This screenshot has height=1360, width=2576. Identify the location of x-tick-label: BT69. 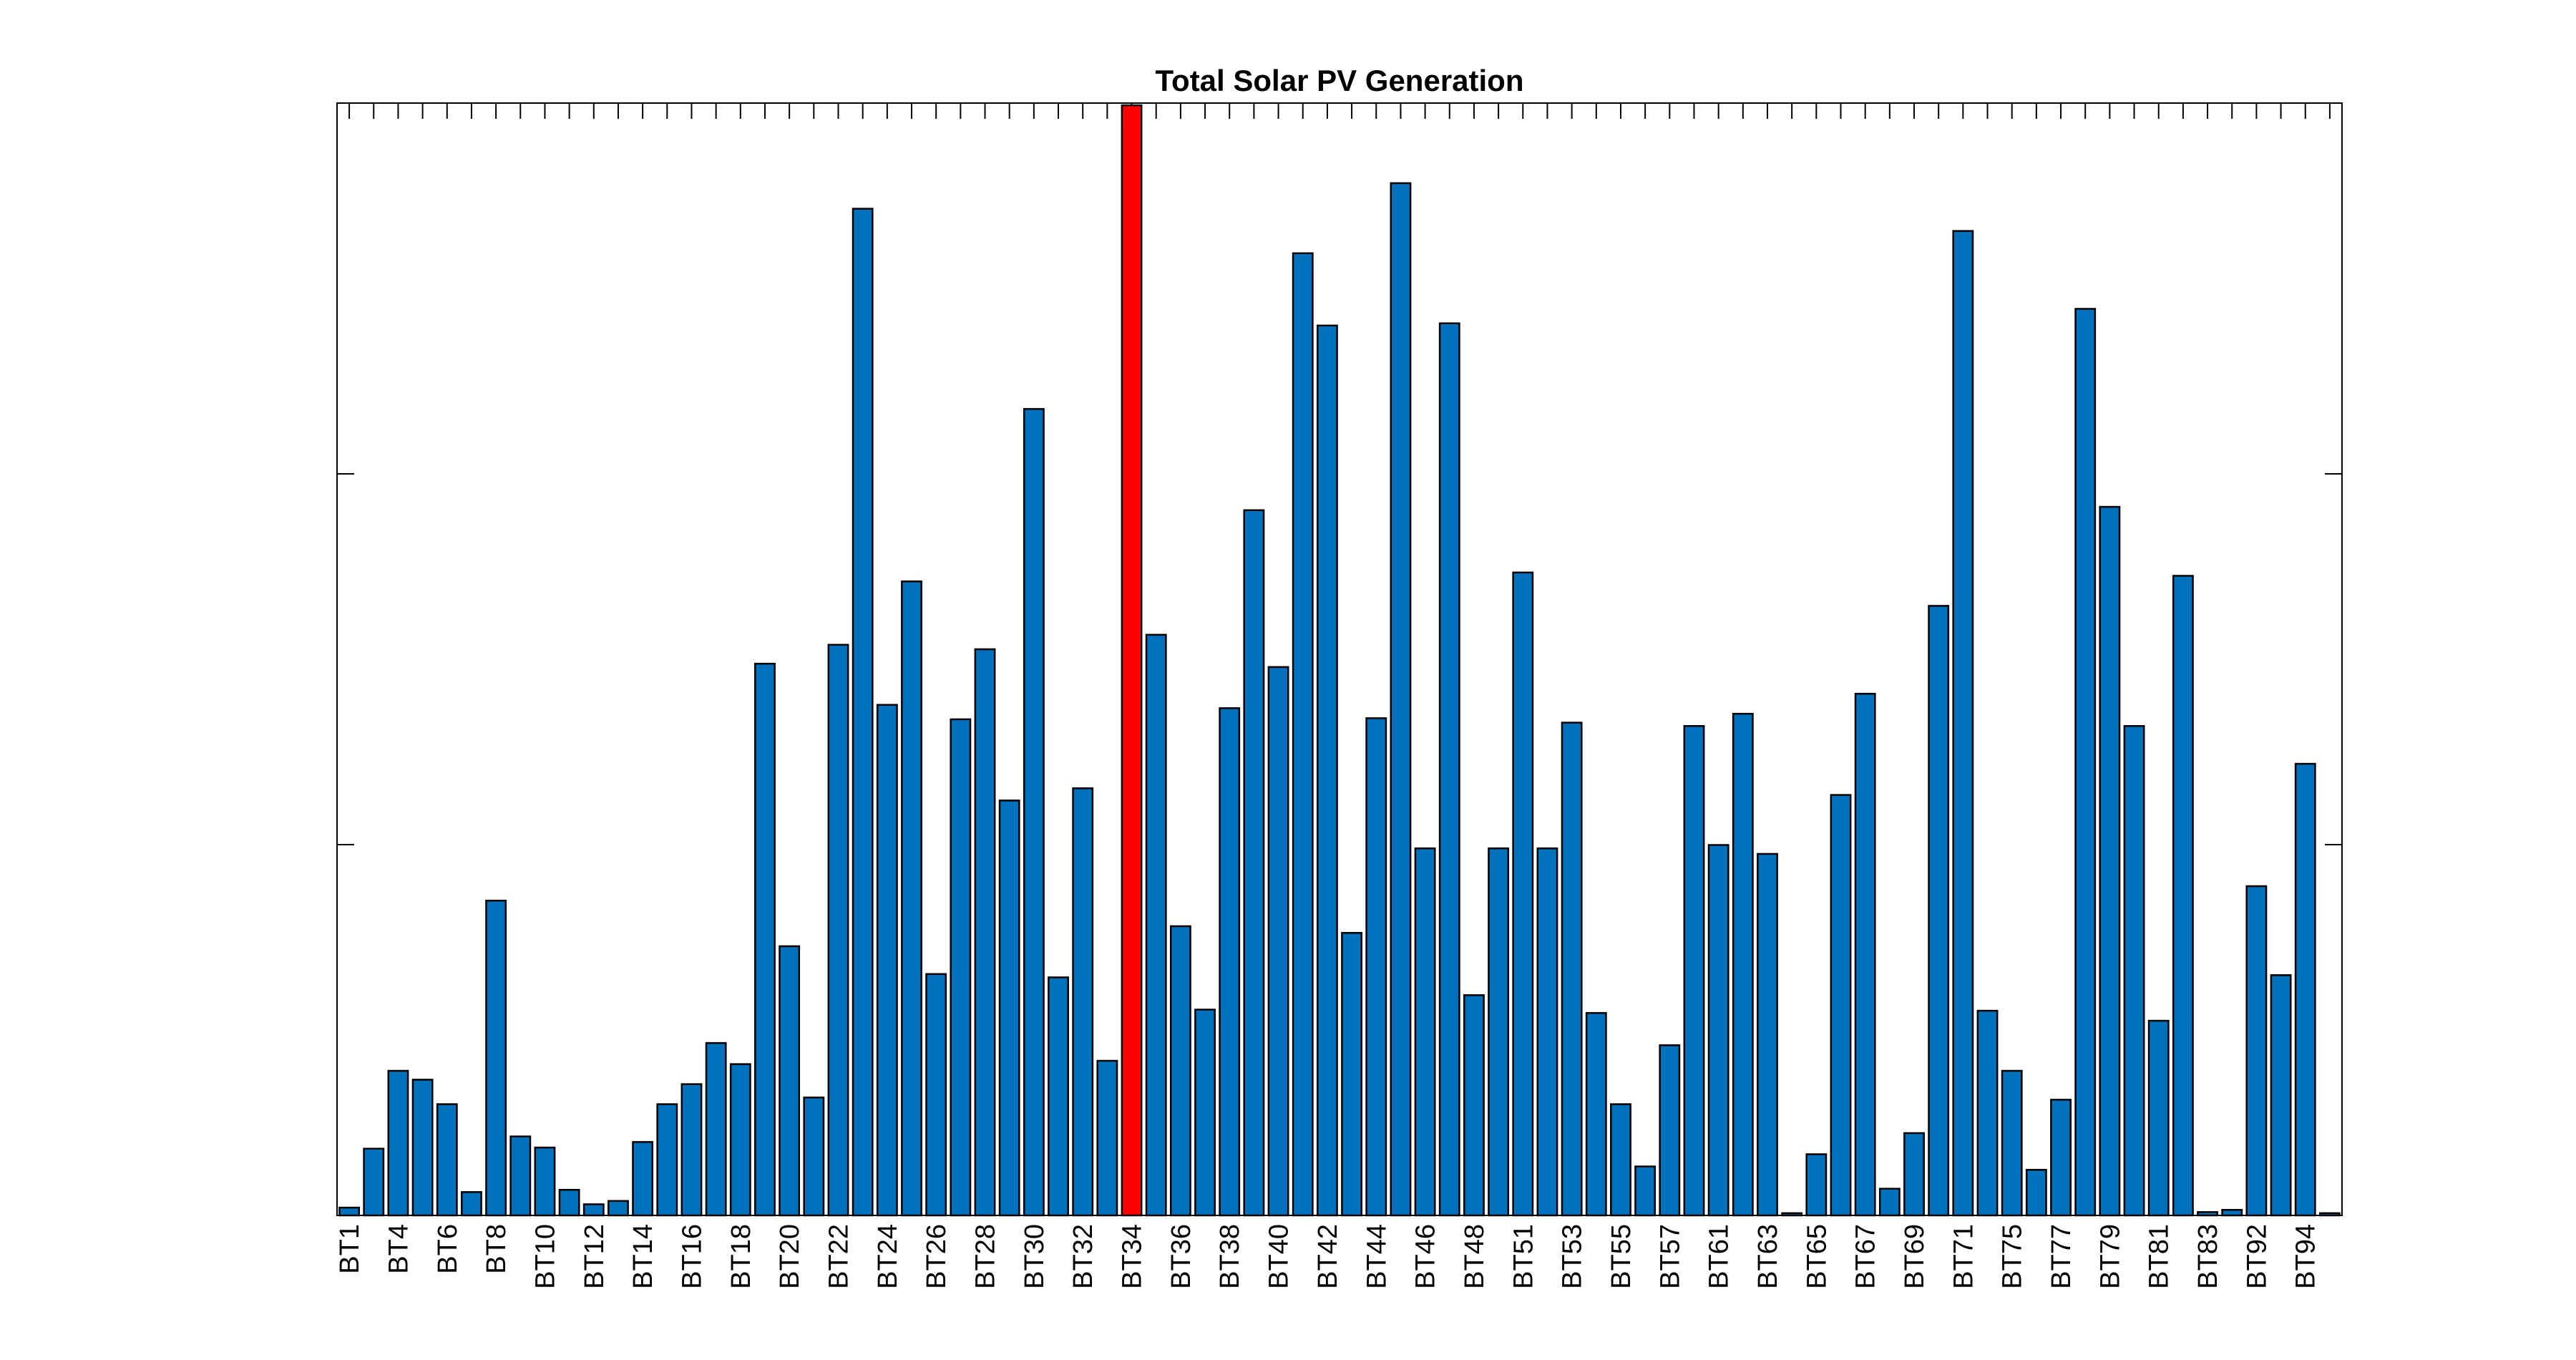
(1915, 1256).